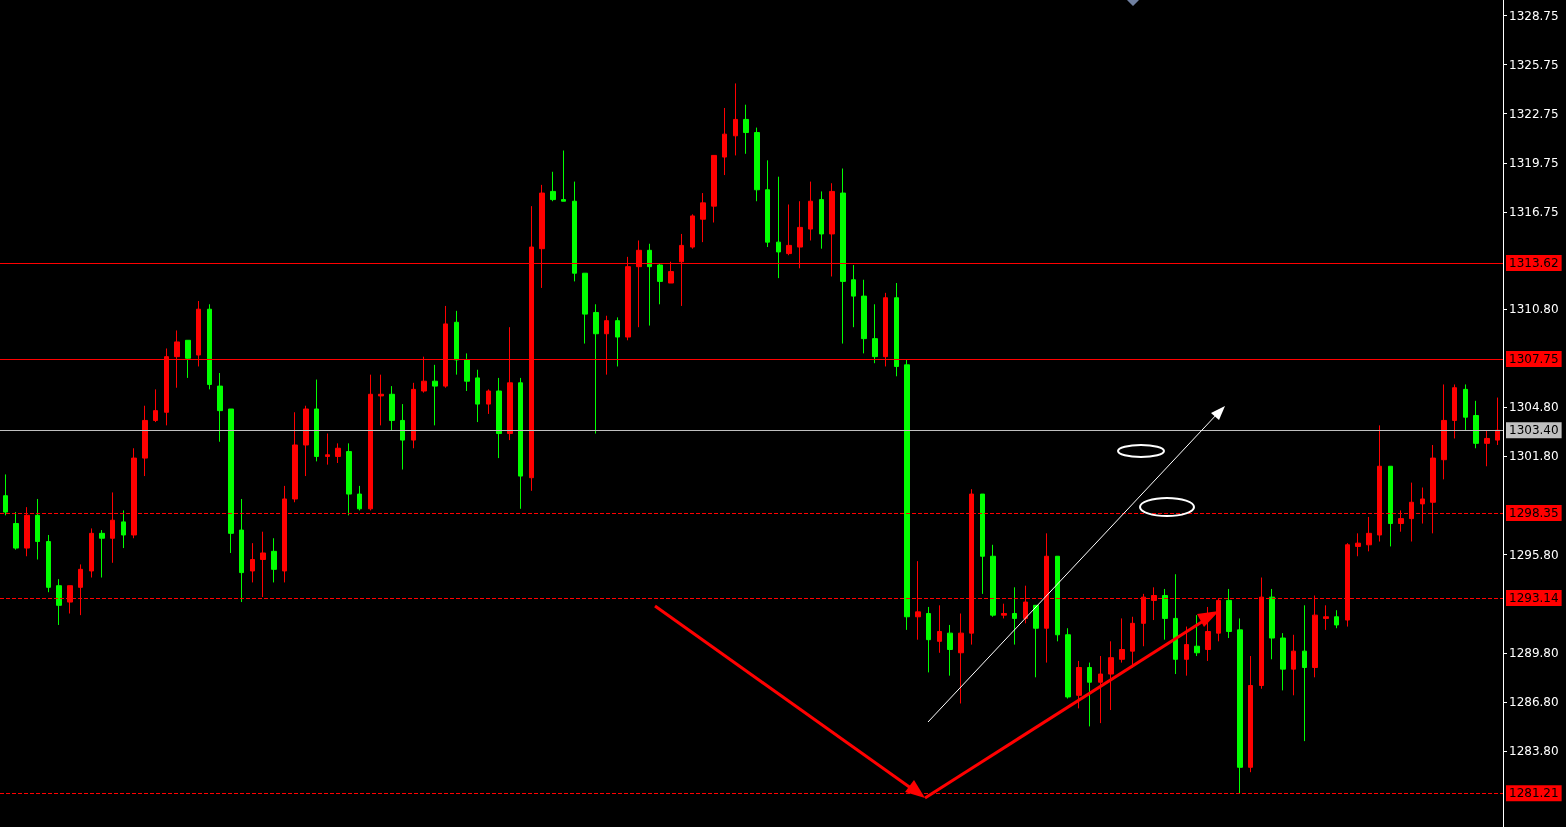 The image size is (1566, 827). Describe the element at coordinates (1534, 793) in the screenshot. I see `ref-line-label: 1281.21` at that location.